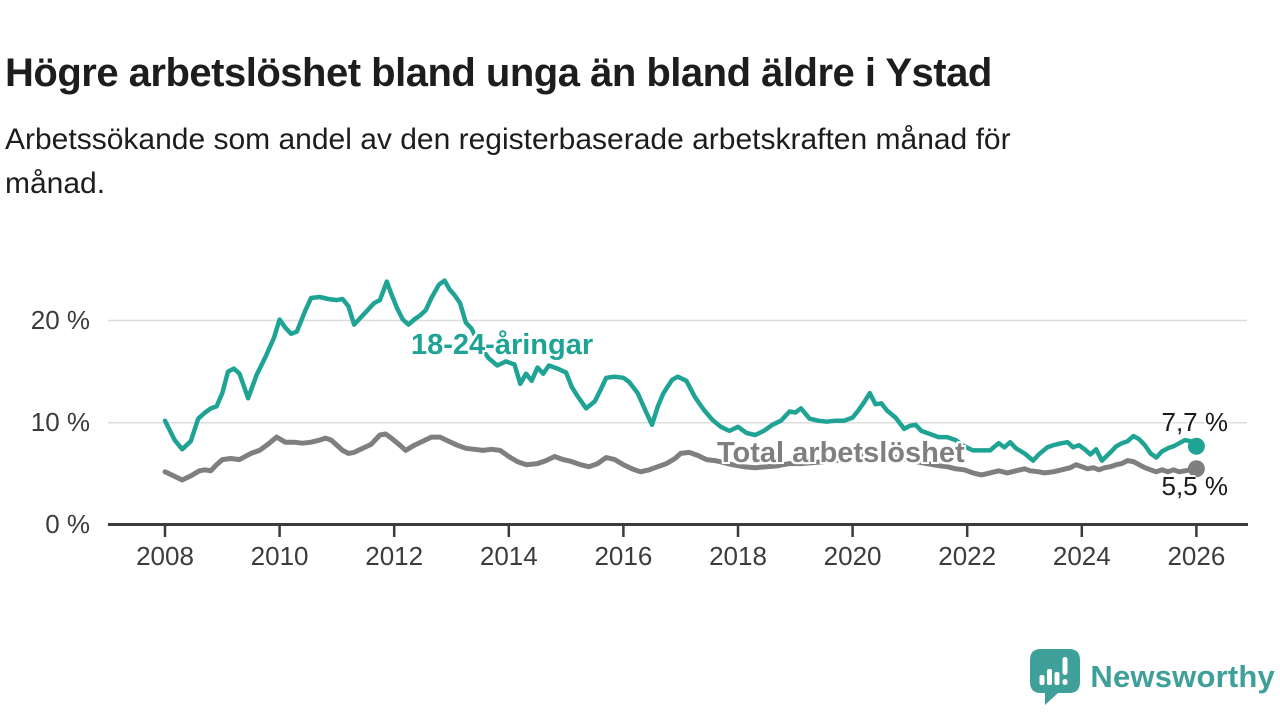 Image resolution: width=1280 pixels, height=720 pixels. Describe the element at coordinates (1081, 556) in the screenshot. I see `x-tick-label: 2024` at that location.